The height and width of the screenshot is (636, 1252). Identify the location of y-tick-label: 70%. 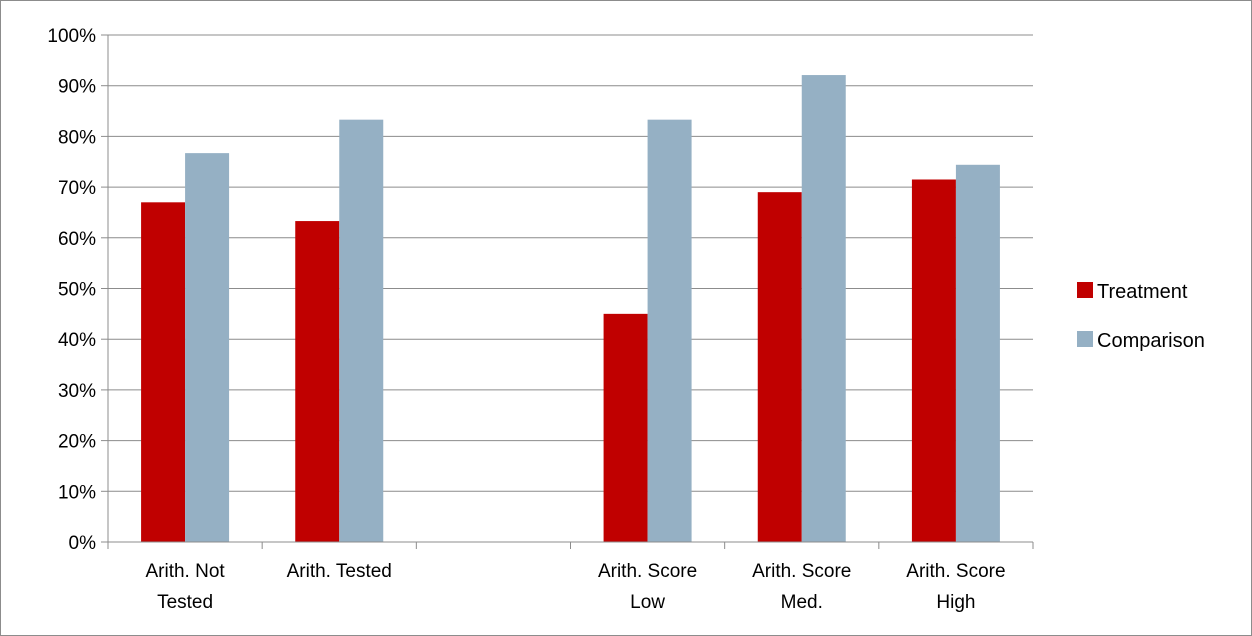
(77, 188).